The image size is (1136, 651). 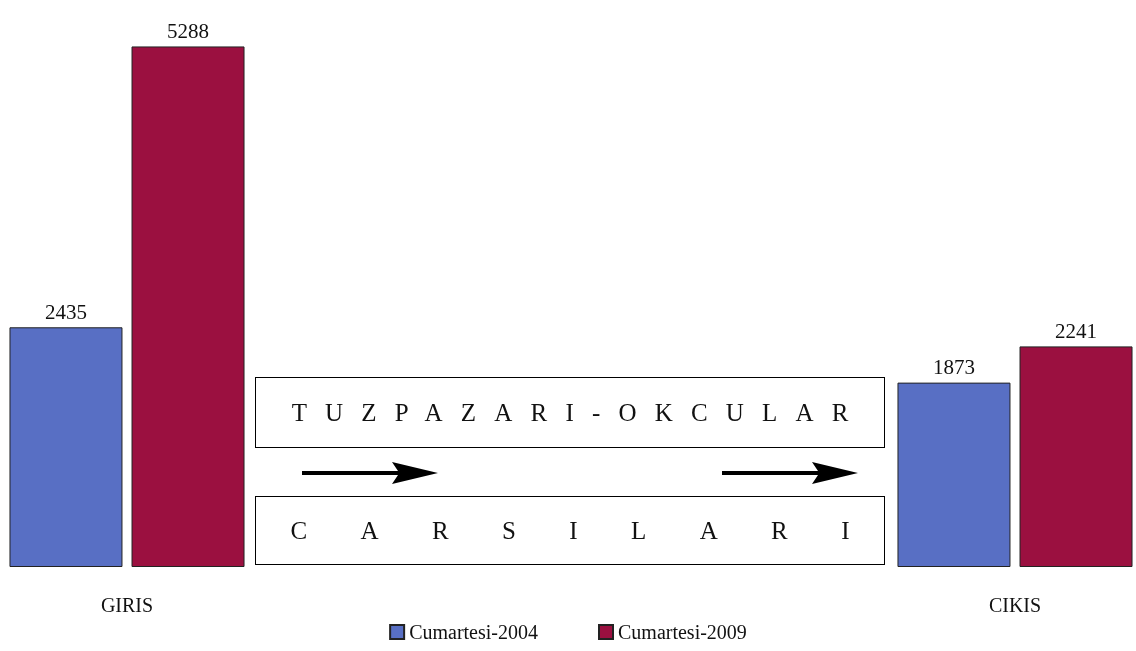 What do you see at coordinates (127, 605) in the screenshot?
I see `x-tick-label: GIRIS` at bounding box center [127, 605].